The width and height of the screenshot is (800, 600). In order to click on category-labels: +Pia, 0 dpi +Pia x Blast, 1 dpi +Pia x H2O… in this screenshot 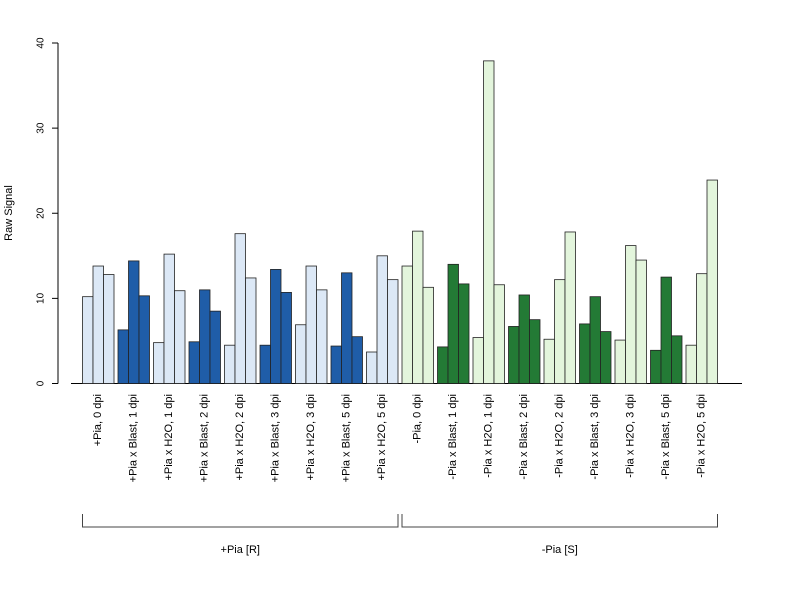, I will do `click(400, 438)`.